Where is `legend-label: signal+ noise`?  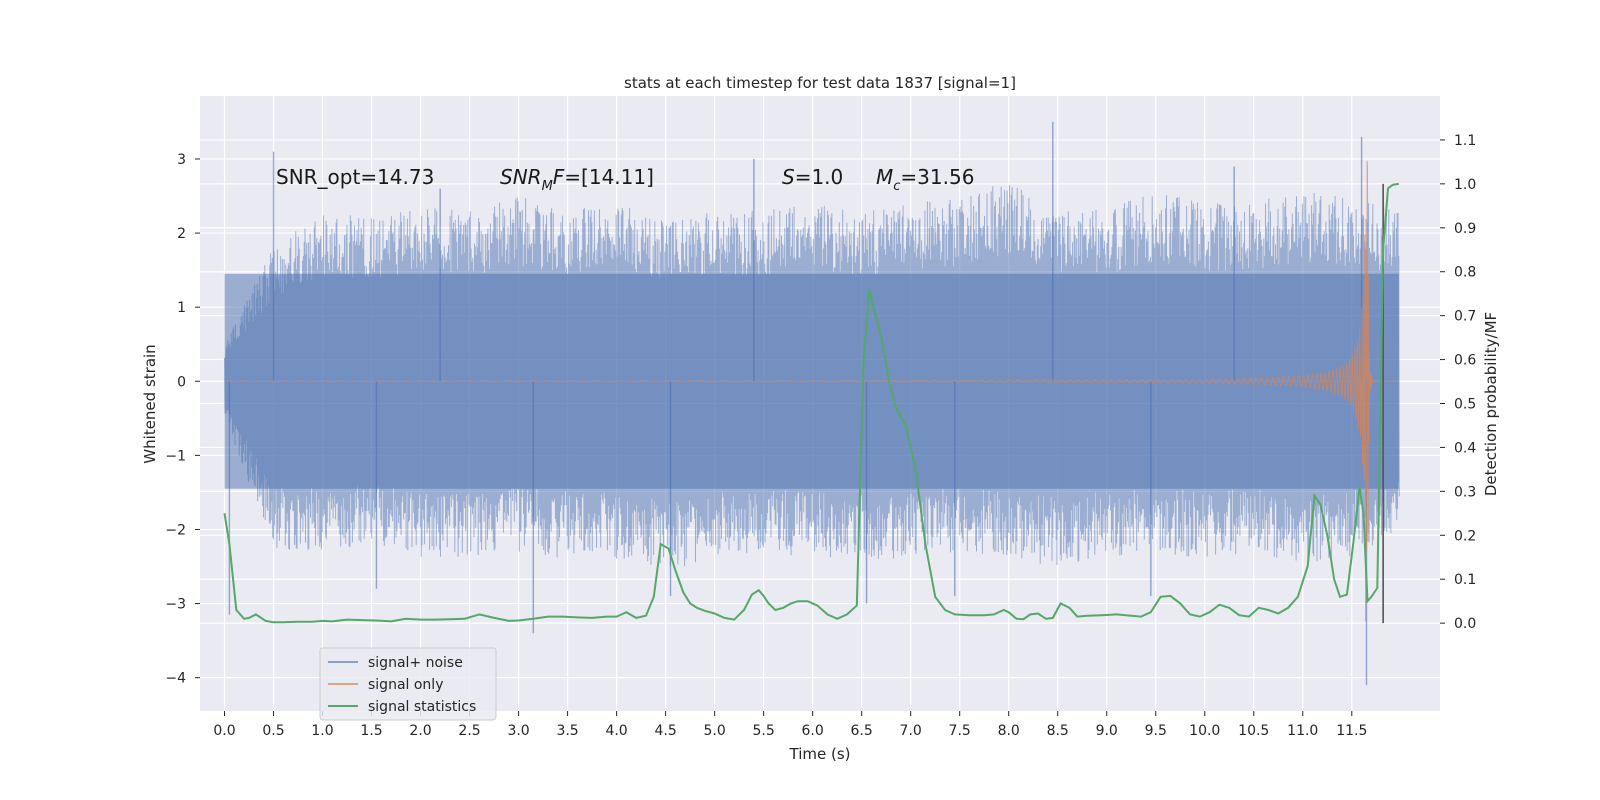 legend-label: signal+ noise is located at coordinates (415, 663).